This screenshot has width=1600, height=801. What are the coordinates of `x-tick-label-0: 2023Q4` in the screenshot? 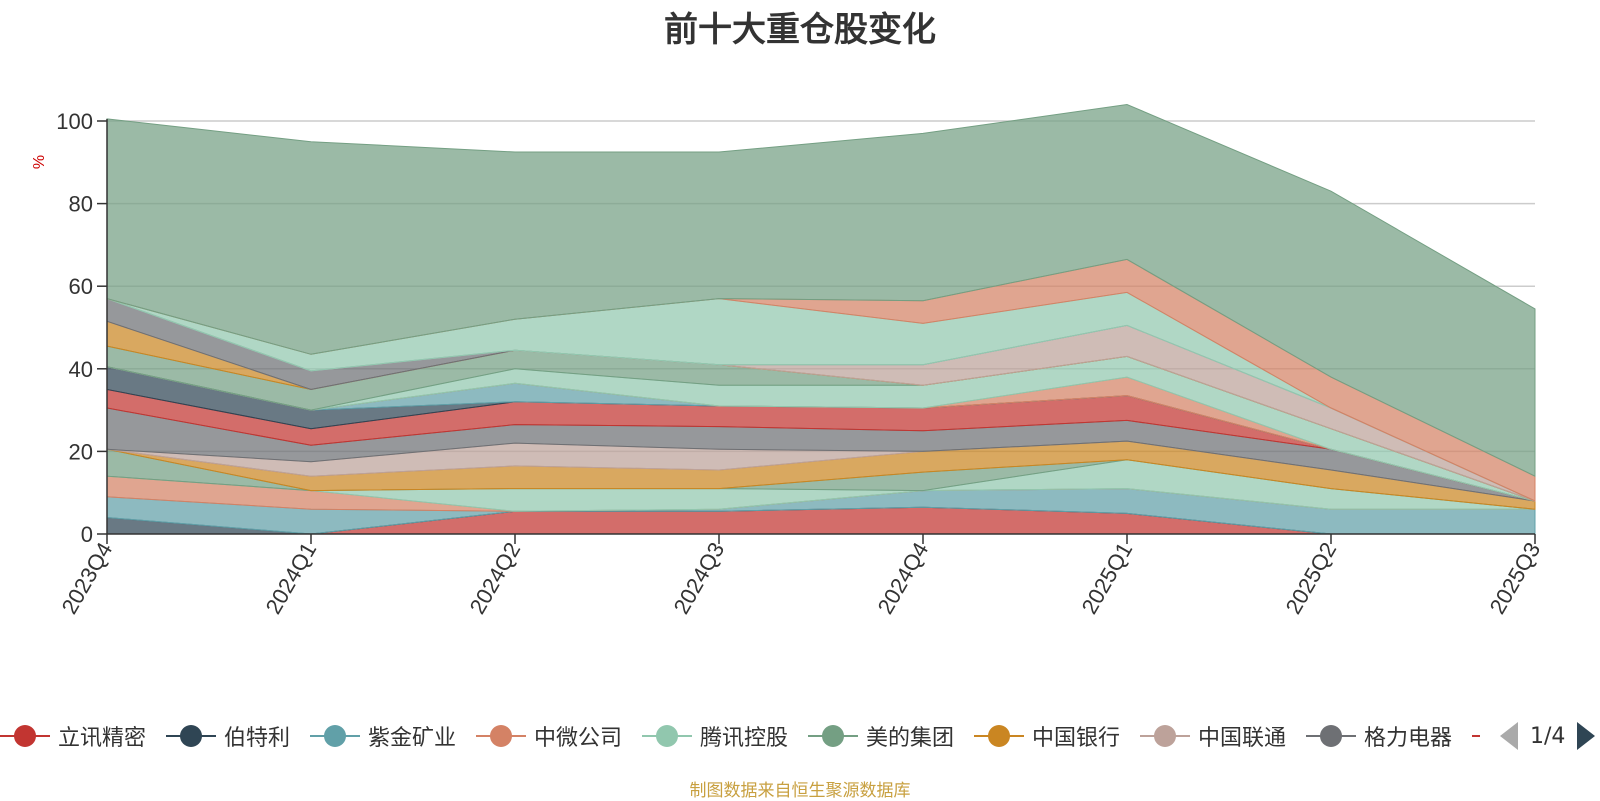 It's located at (87, 578).